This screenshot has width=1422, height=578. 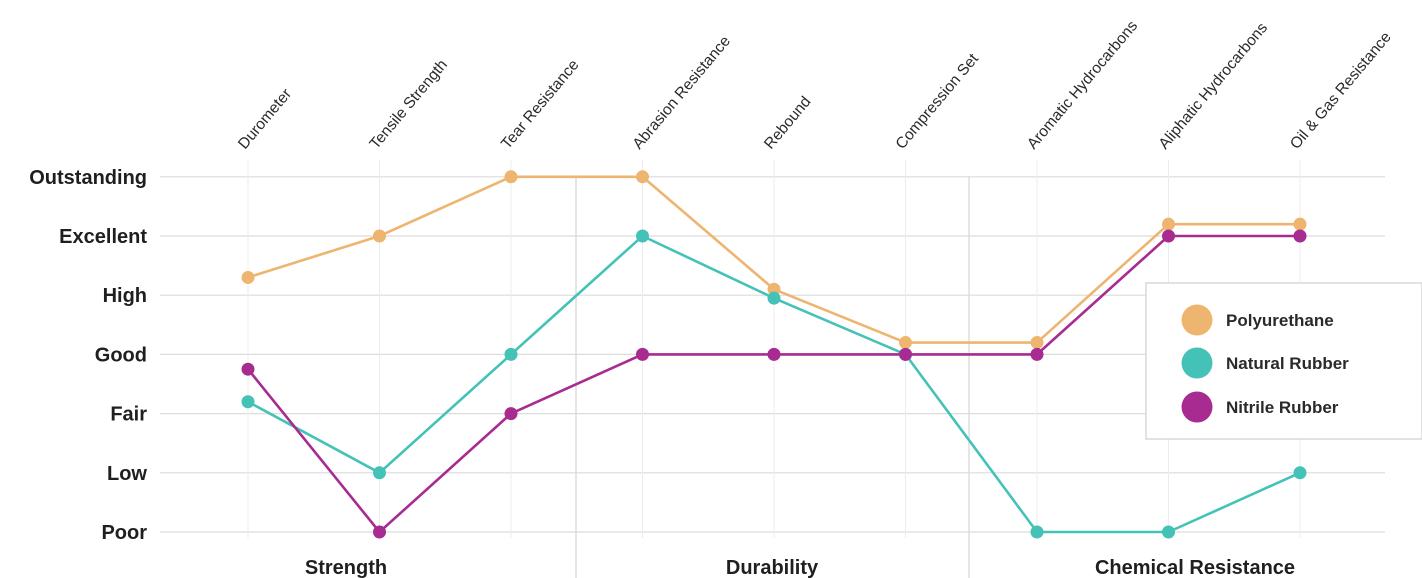 What do you see at coordinates (127, 474) in the screenshot?
I see `y-tick-low: Low` at bounding box center [127, 474].